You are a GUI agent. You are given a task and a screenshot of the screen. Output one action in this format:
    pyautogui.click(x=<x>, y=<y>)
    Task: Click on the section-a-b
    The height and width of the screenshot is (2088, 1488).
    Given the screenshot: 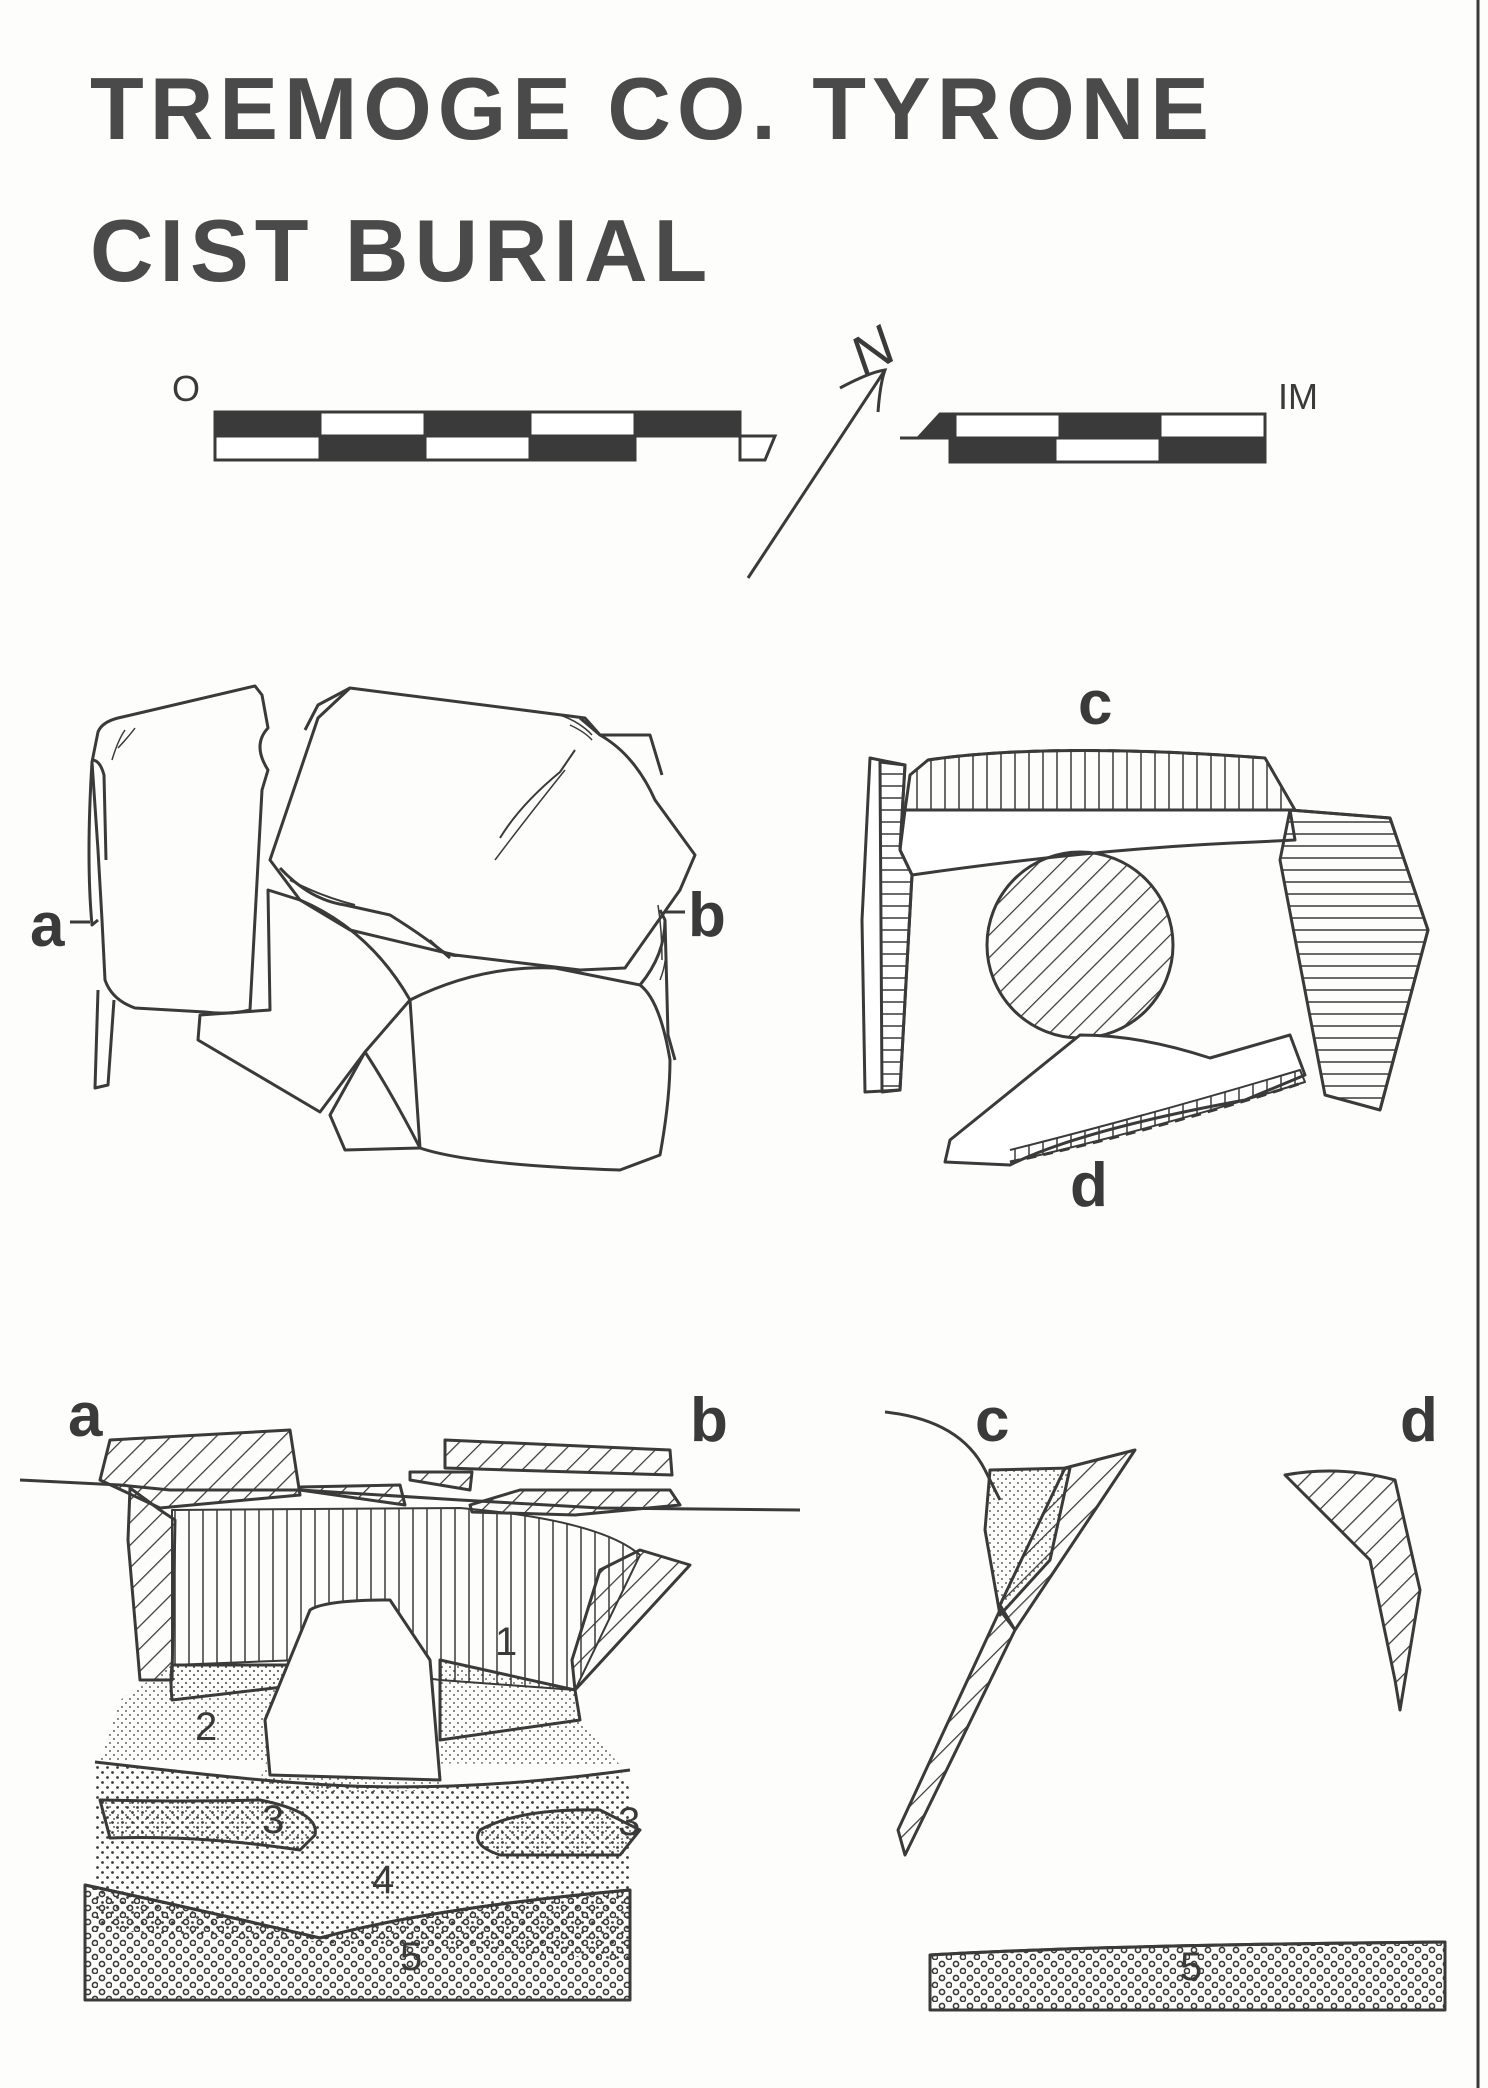 What is the action you would take?
    pyautogui.click(x=410, y=1715)
    